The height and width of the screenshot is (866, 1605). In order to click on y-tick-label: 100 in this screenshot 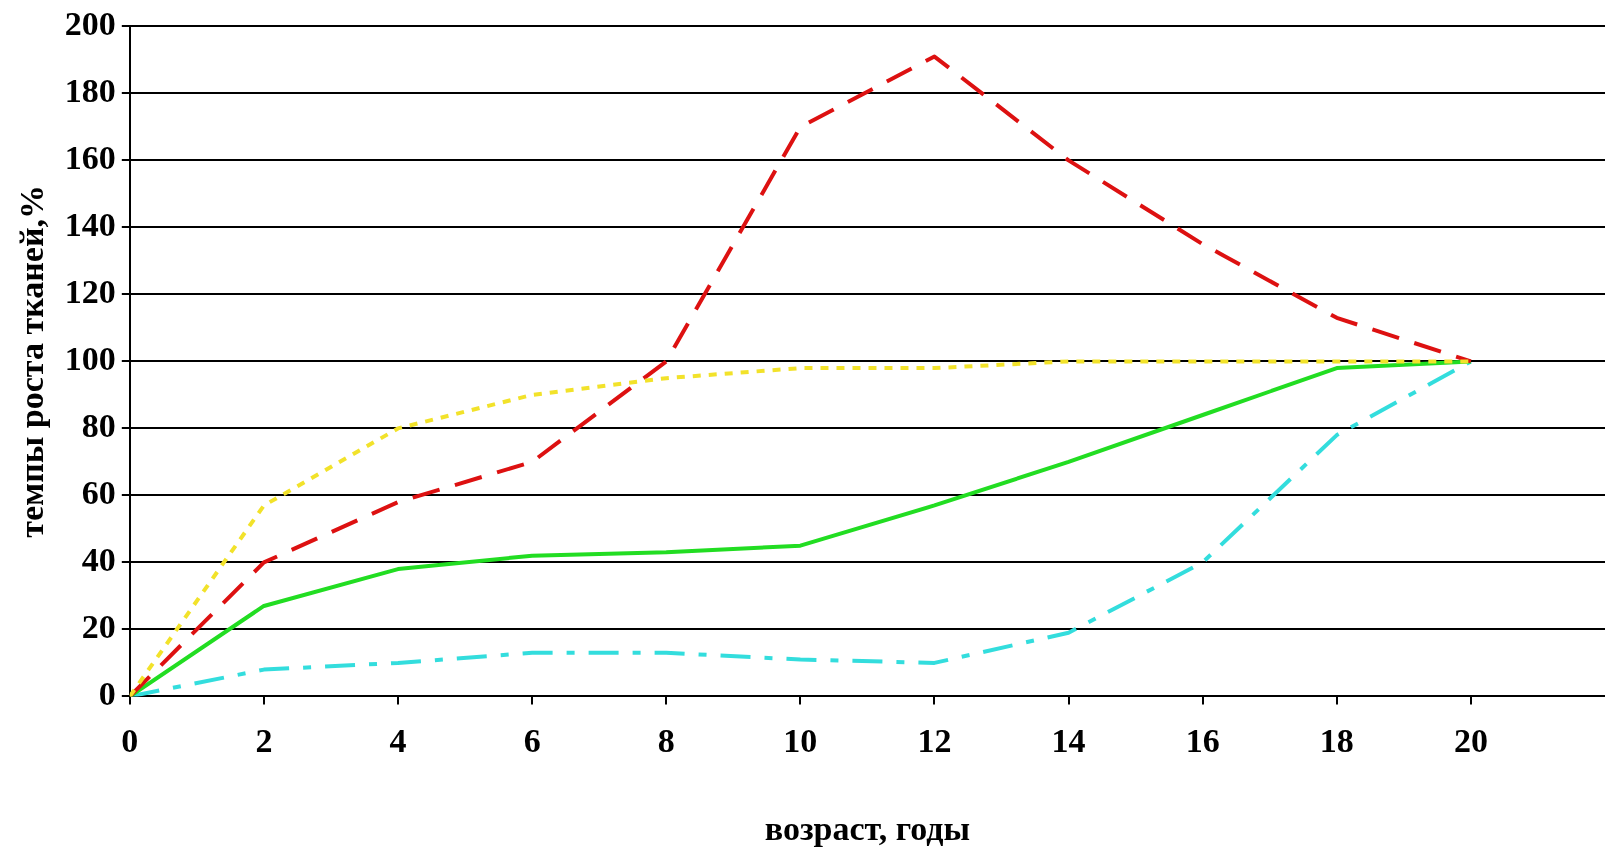, I will do `click(90, 359)`.